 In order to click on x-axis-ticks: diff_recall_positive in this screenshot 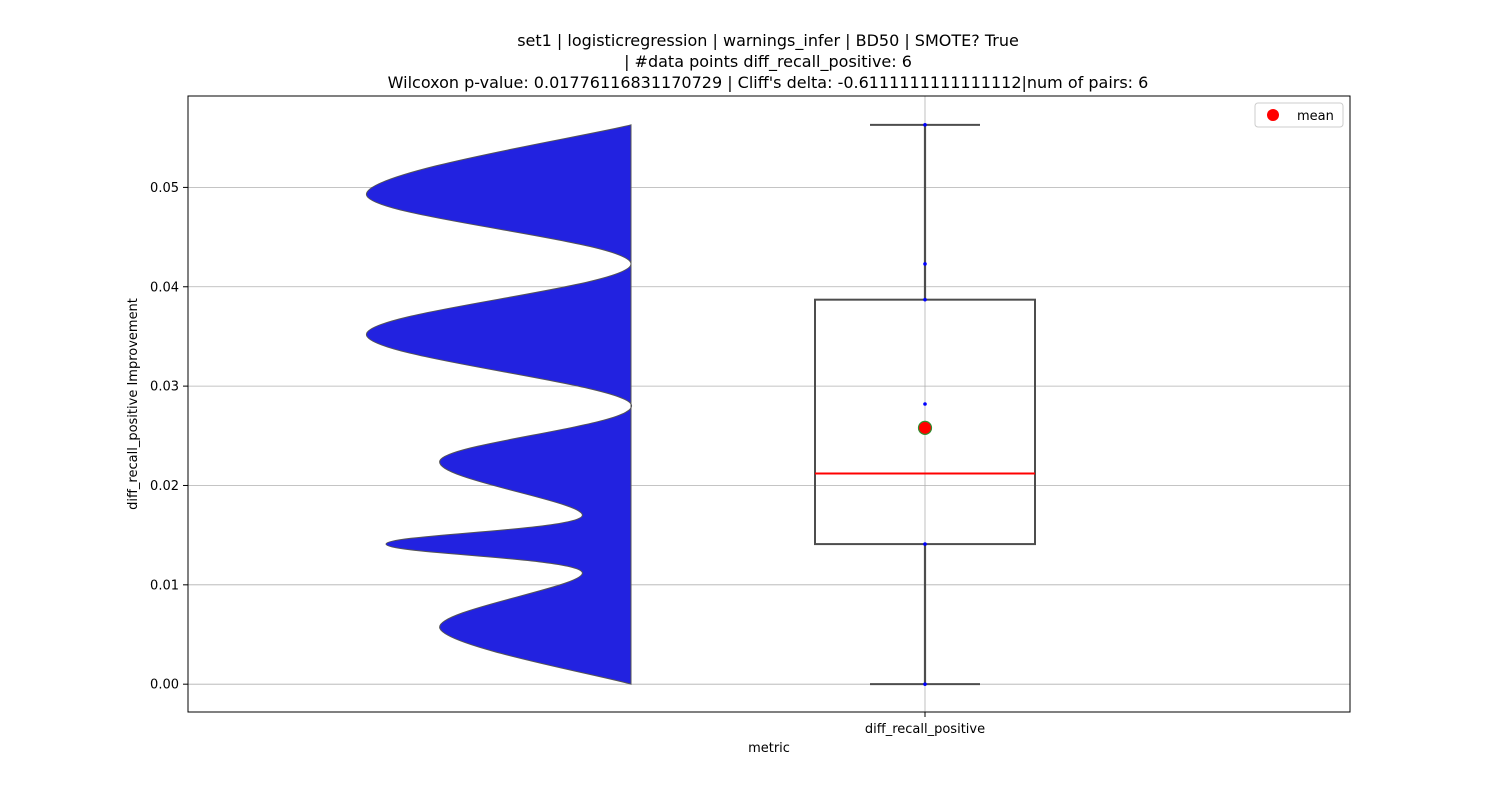, I will do `click(925, 724)`.